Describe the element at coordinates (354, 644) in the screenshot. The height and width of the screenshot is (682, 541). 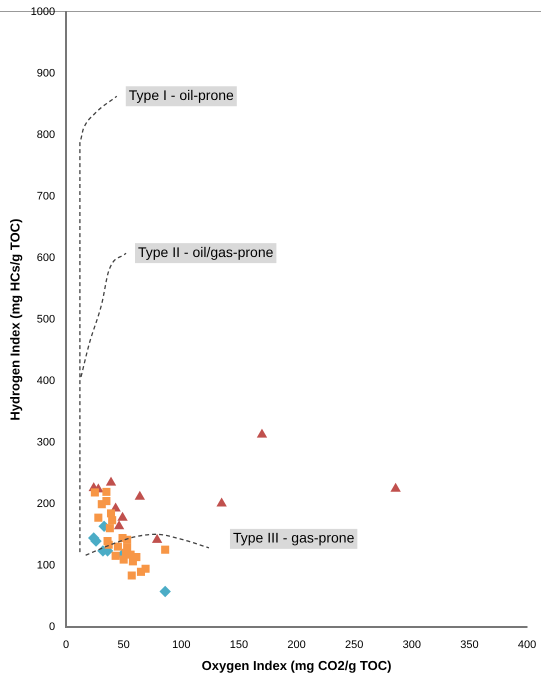
I see `x-tick-label: 250` at that location.